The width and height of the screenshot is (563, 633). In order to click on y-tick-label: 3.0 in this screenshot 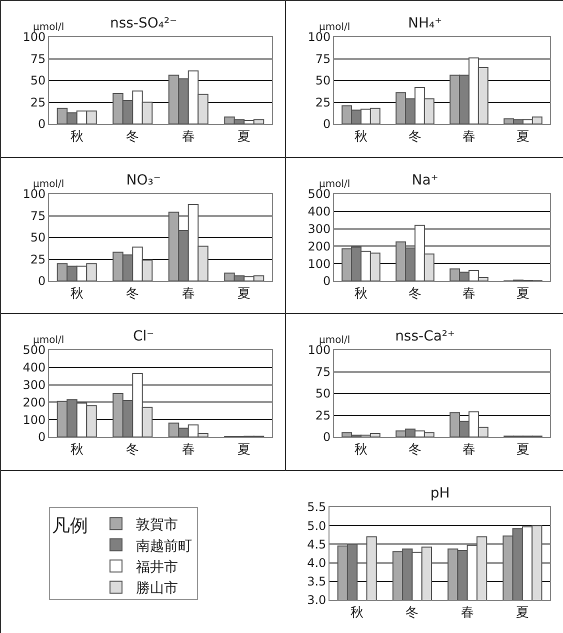, I will do `click(316, 600)`.